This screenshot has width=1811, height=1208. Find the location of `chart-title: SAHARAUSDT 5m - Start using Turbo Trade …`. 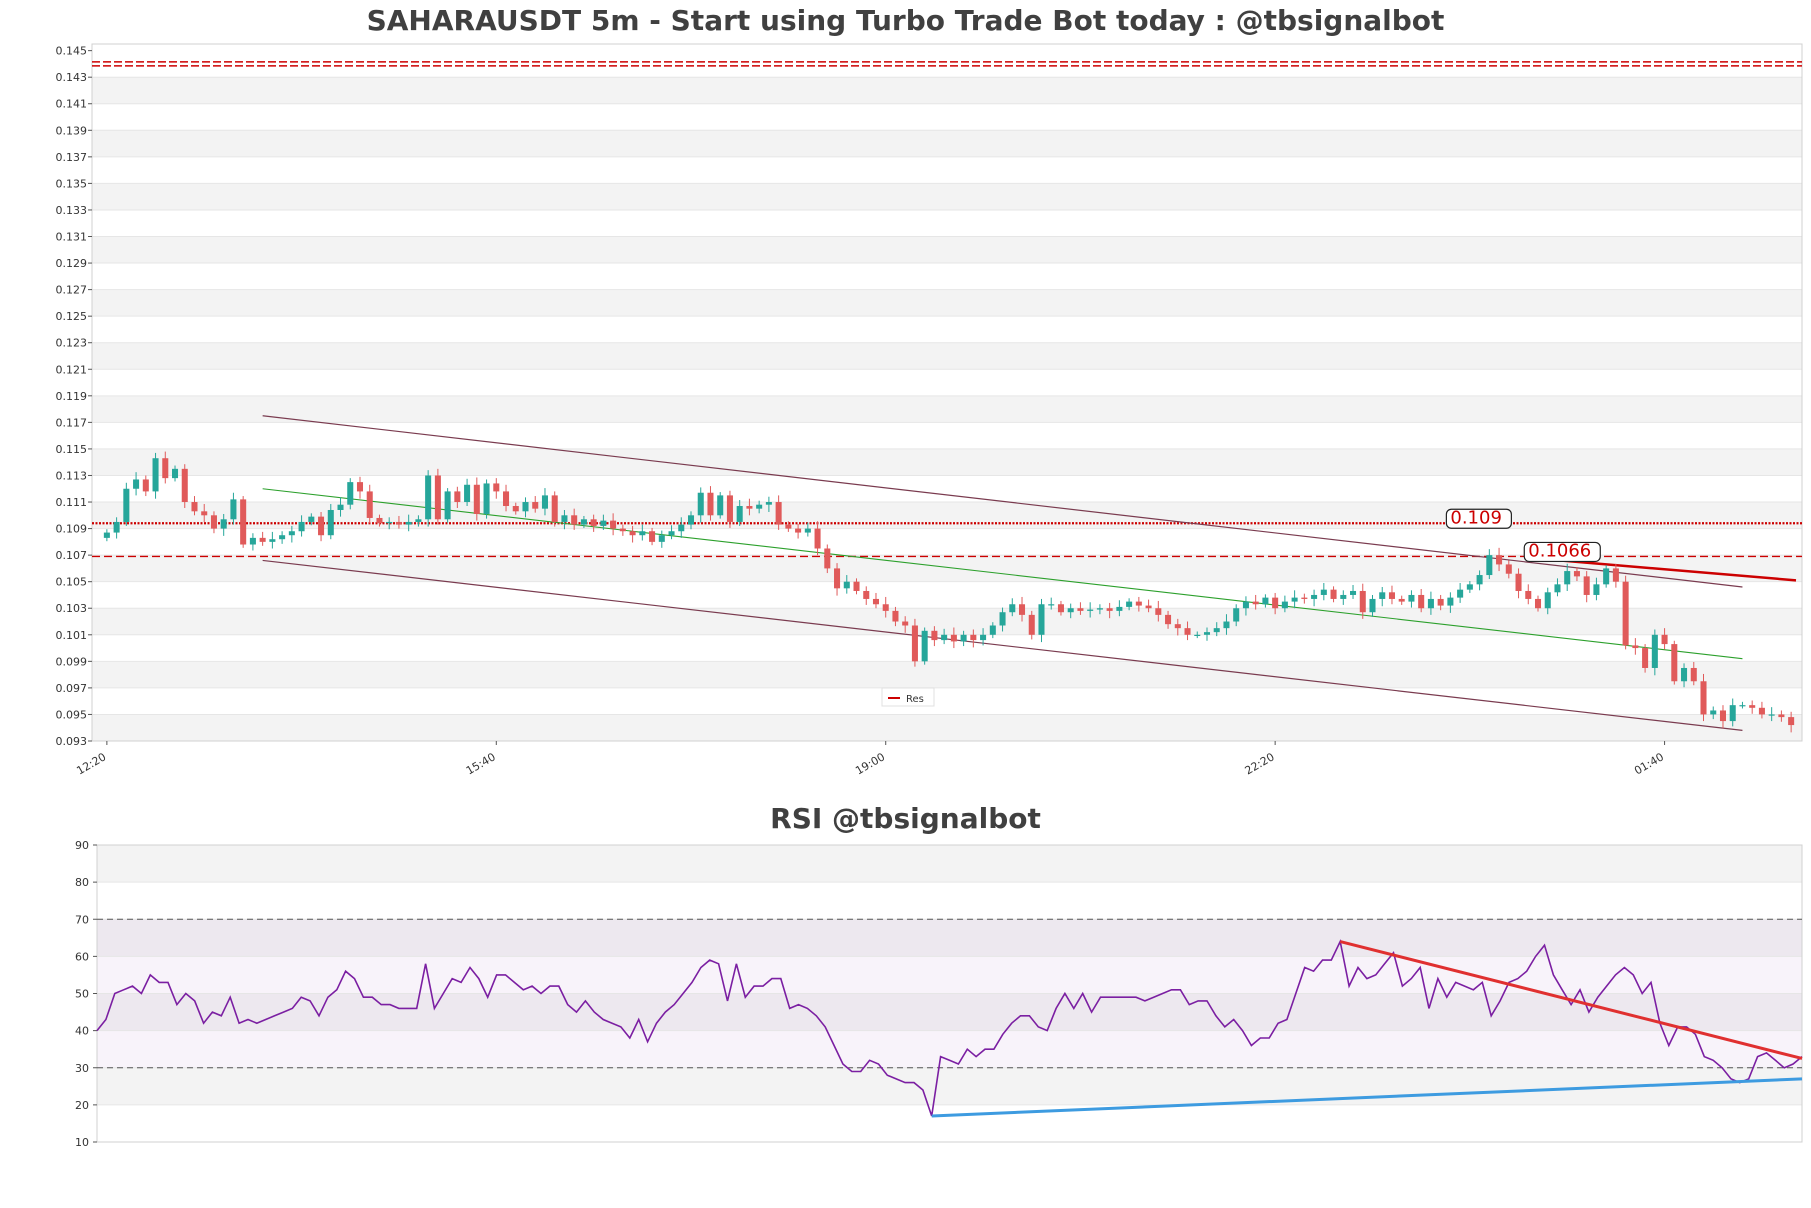

chart-title: SAHARAUSDT 5m - Start using Turbo Trade … is located at coordinates (905, 20).